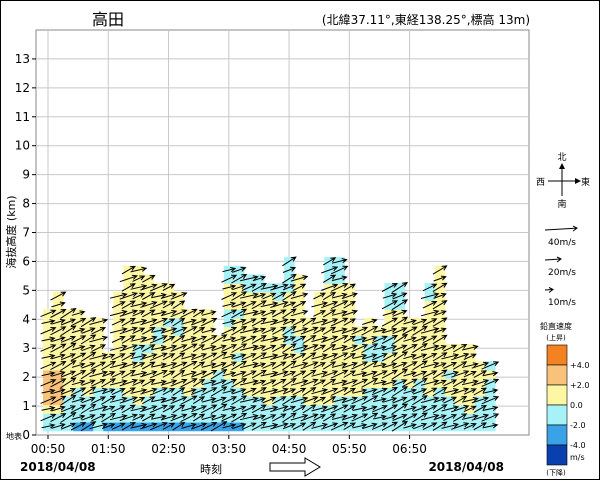 The width and height of the screenshot is (600, 484). Describe the element at coordinates (26, 261) in the screenshot. I see `y-tick-label: 6` at that location.